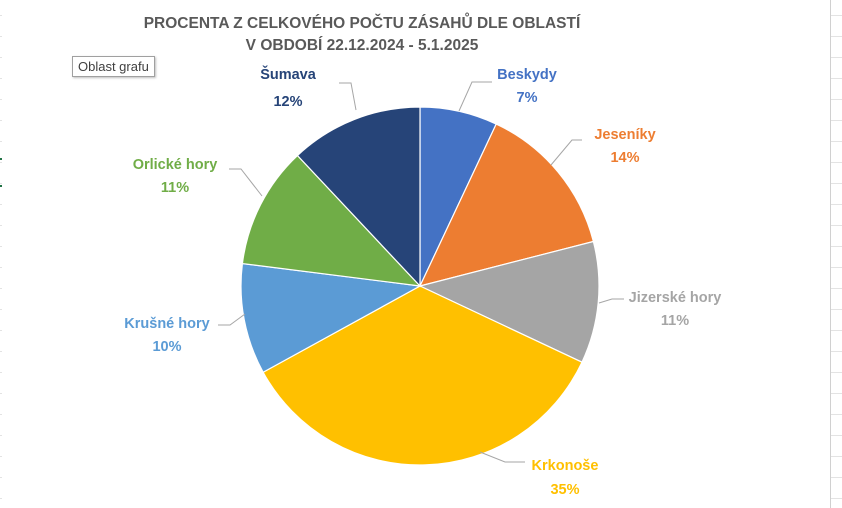  Describe the element at coordinates (527, 98) in the screenshot. I see `slice-label-percent: 7%` at that location.